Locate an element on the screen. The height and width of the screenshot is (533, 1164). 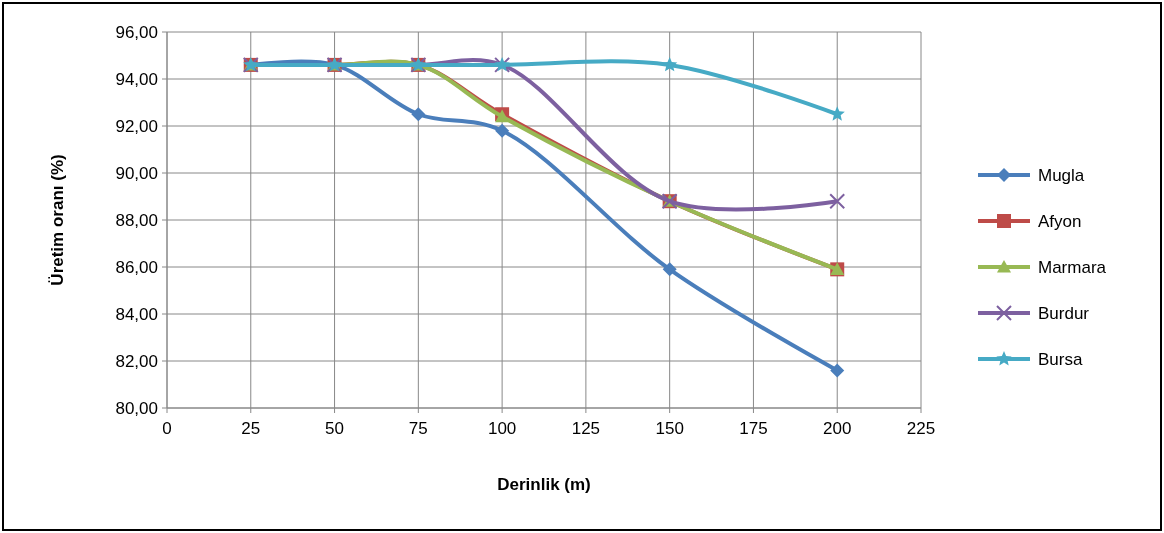
y-tick-label: 90,00 is located at coordinates (136, 173).